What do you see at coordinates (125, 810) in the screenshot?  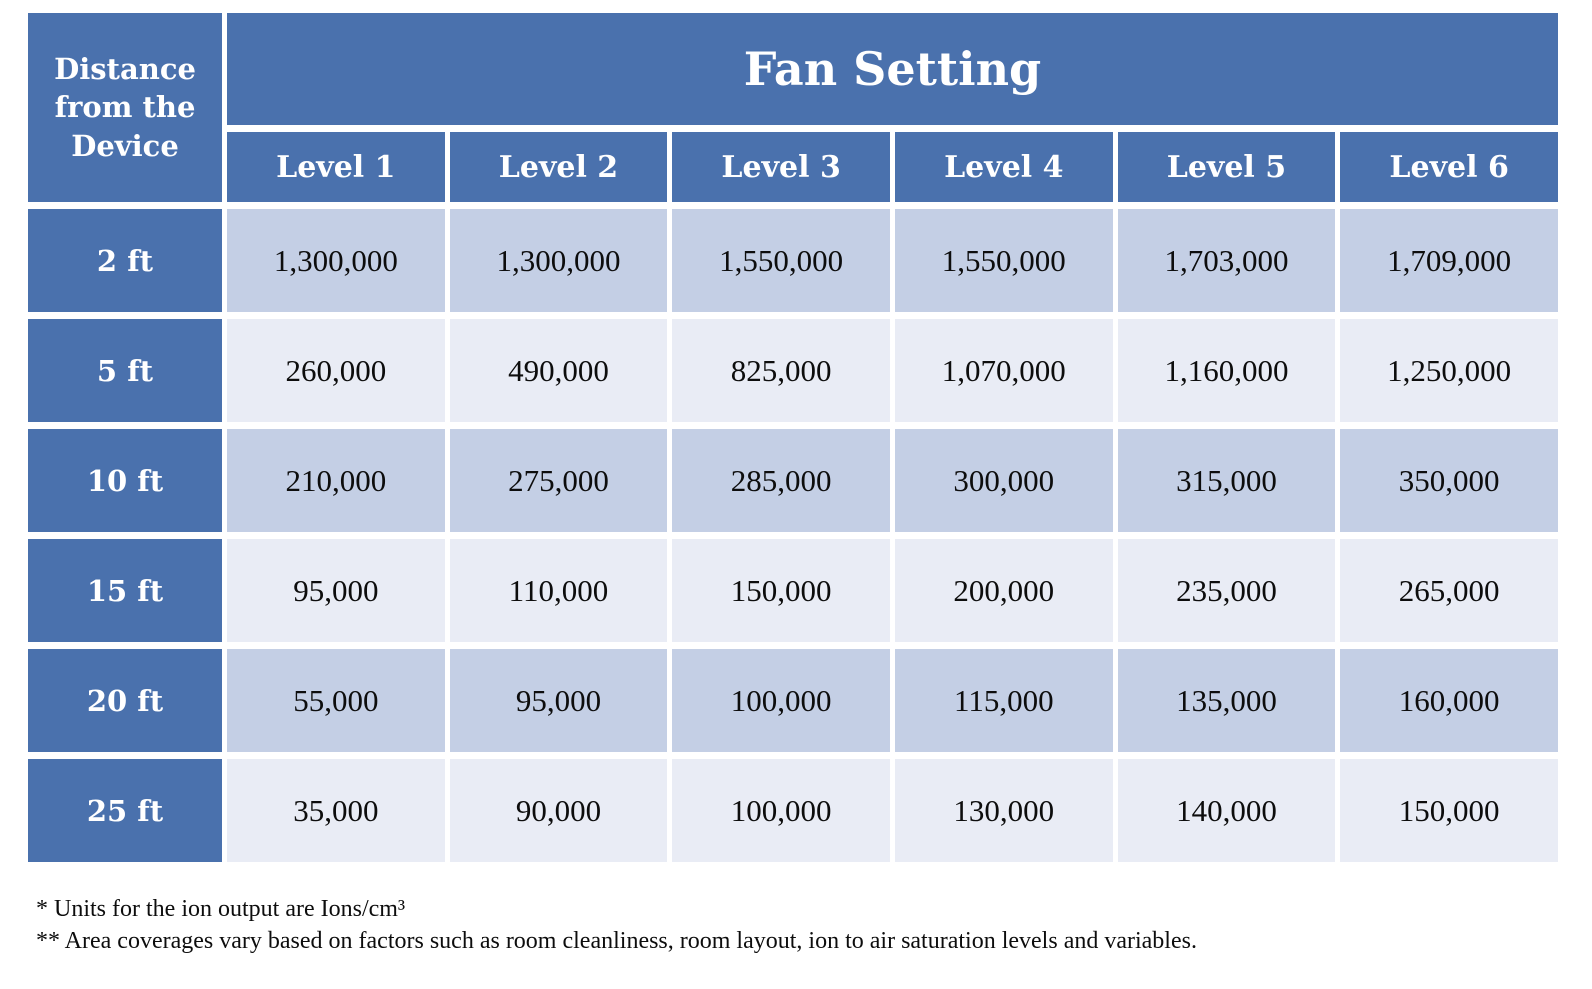 I see `row-label: 25 ft` at bounding box center [125, 810].